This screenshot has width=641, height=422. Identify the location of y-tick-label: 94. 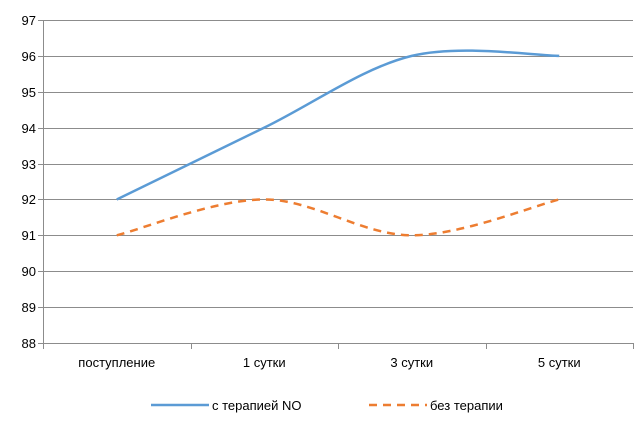
(29, 128).